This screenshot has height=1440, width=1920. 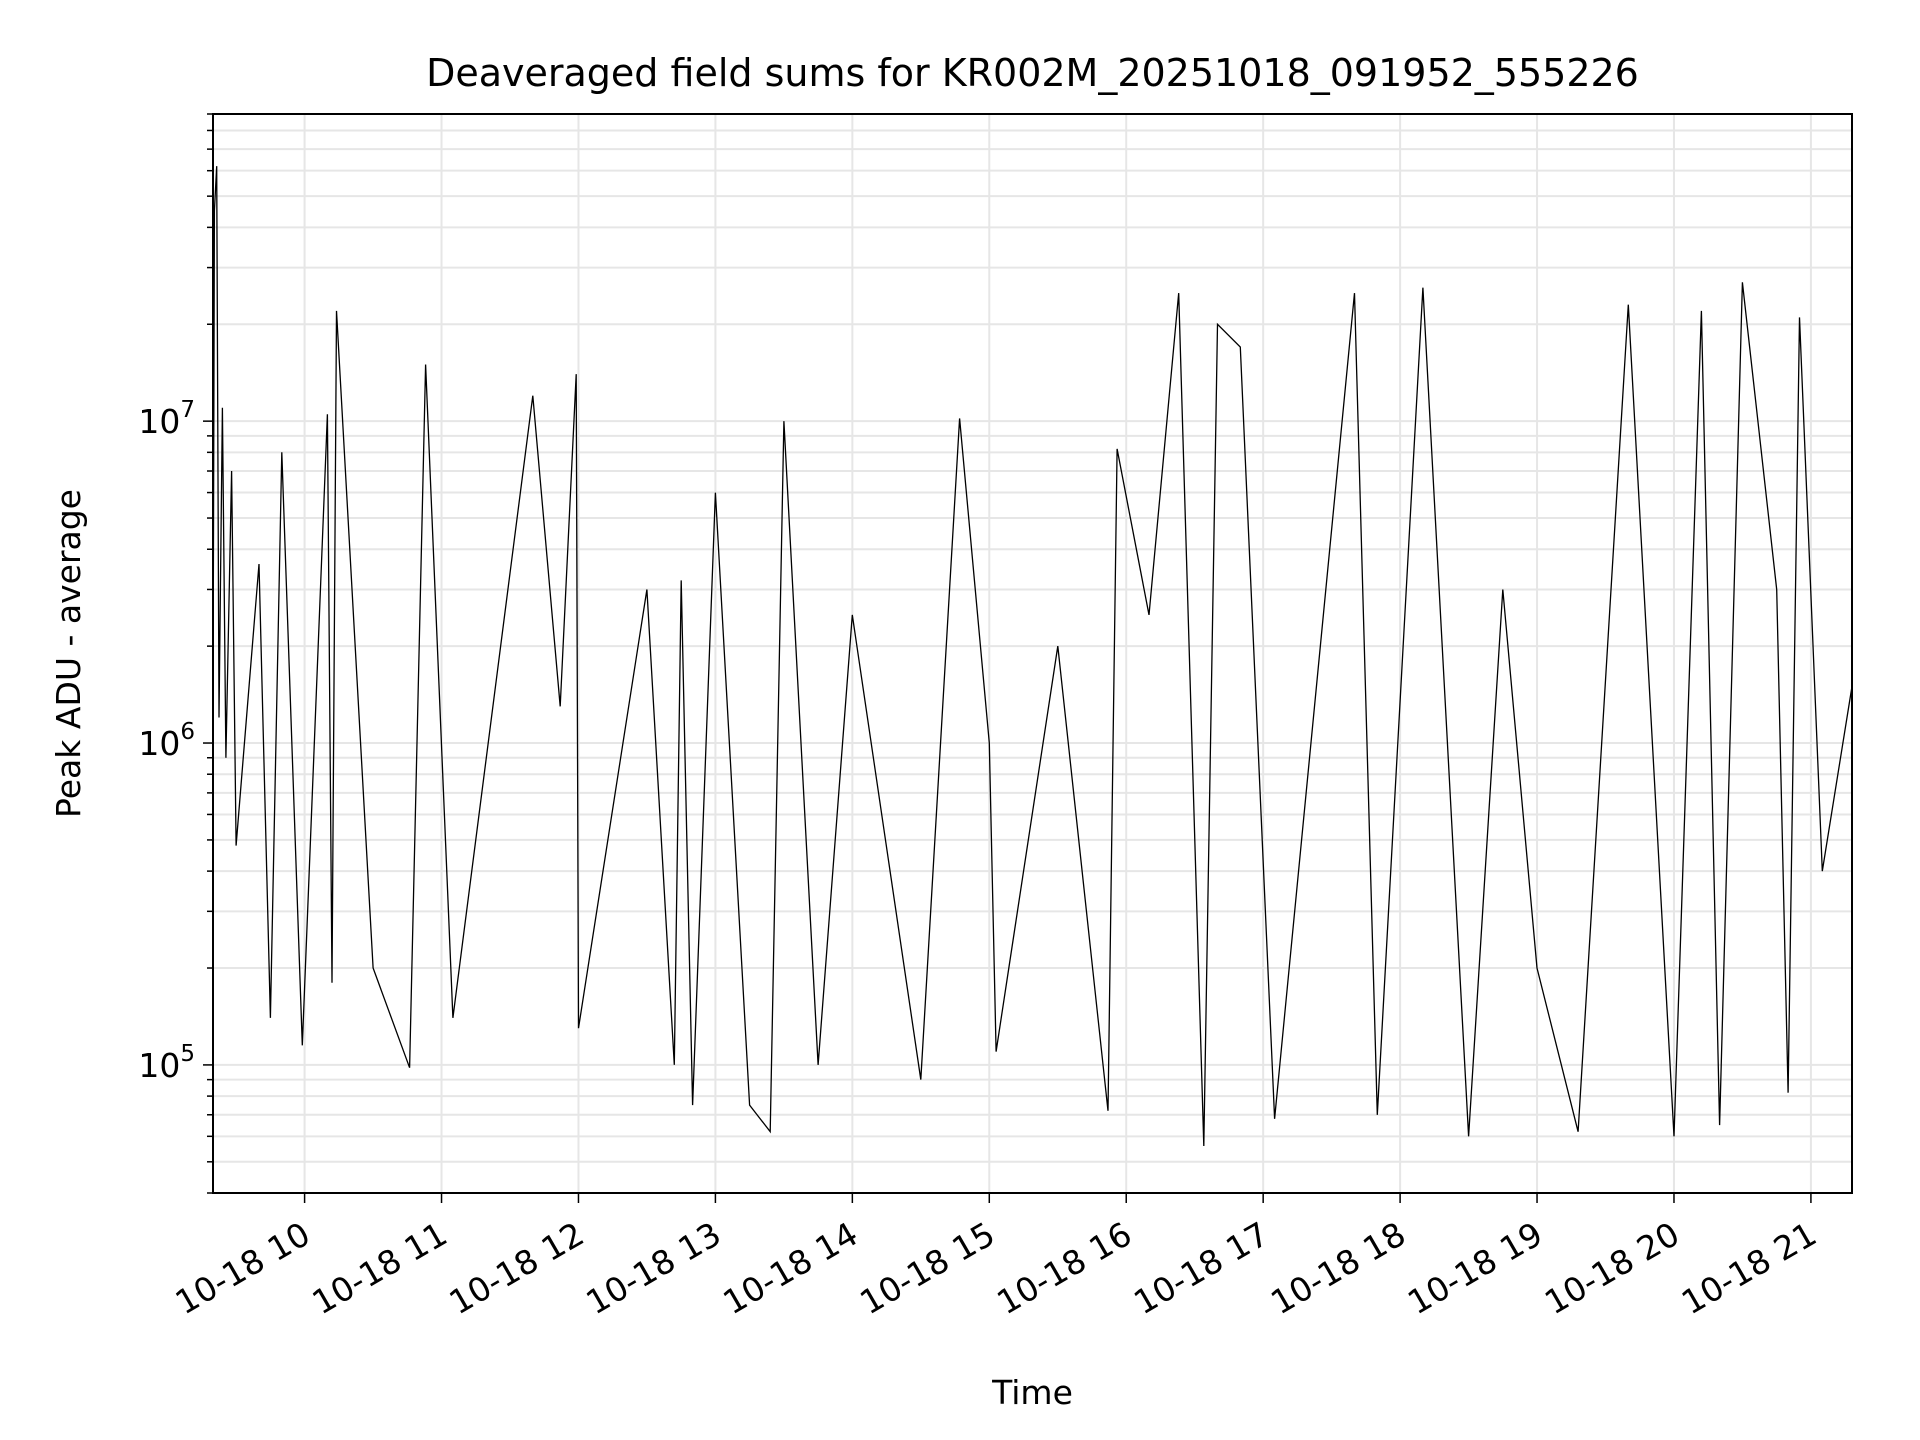 What do you see at coordinates (187, 1054) in the screenshot?
I see `y-tick-label-exponent: 5` at bounding box center [187, 1054].